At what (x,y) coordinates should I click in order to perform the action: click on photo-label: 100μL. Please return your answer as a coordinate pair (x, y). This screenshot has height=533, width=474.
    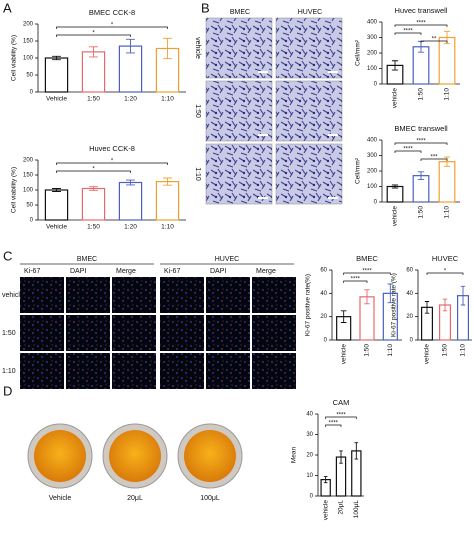
    Looking at the image, I should click on (210, 498).